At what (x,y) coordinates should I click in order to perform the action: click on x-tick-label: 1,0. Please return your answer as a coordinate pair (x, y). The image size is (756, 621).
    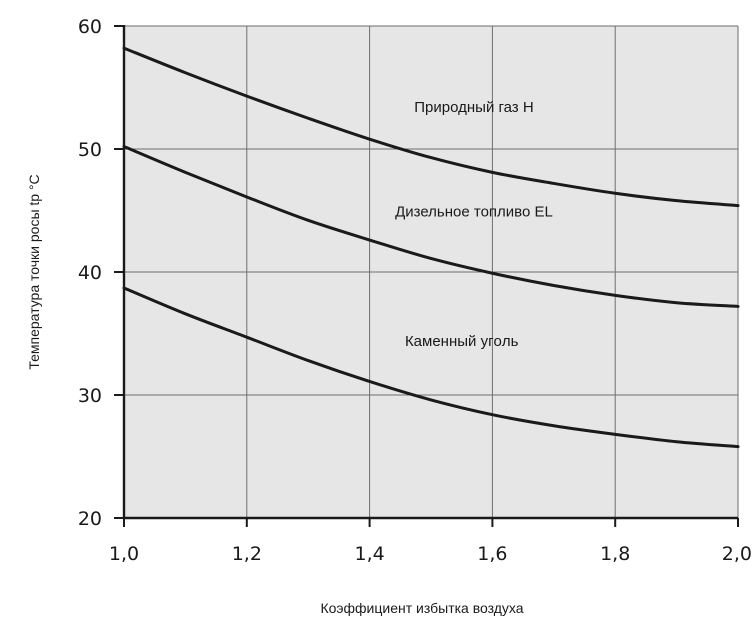
    Looking at the image, I should click on (124, 554).